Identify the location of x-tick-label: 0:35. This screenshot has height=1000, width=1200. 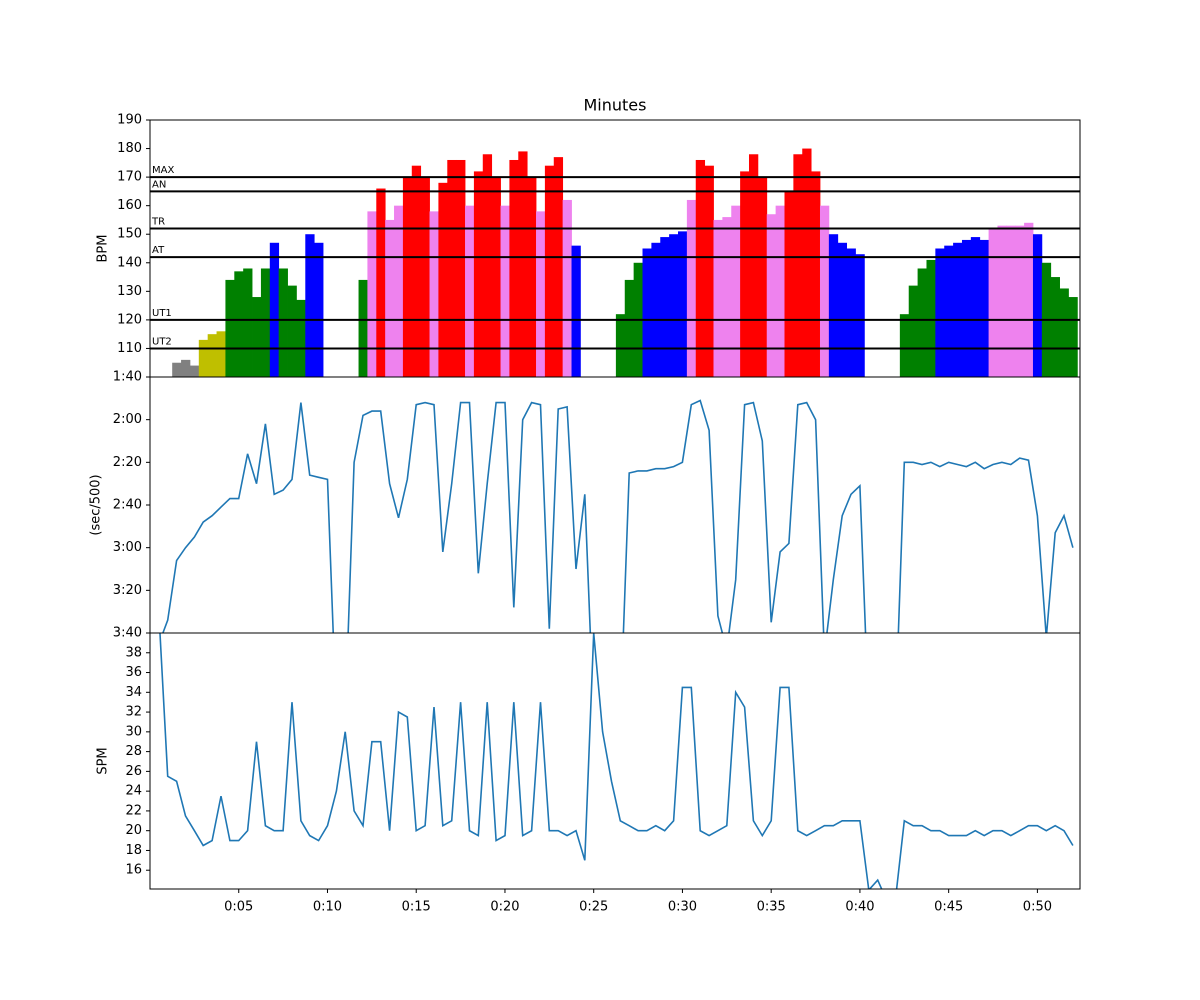
(771, 907).